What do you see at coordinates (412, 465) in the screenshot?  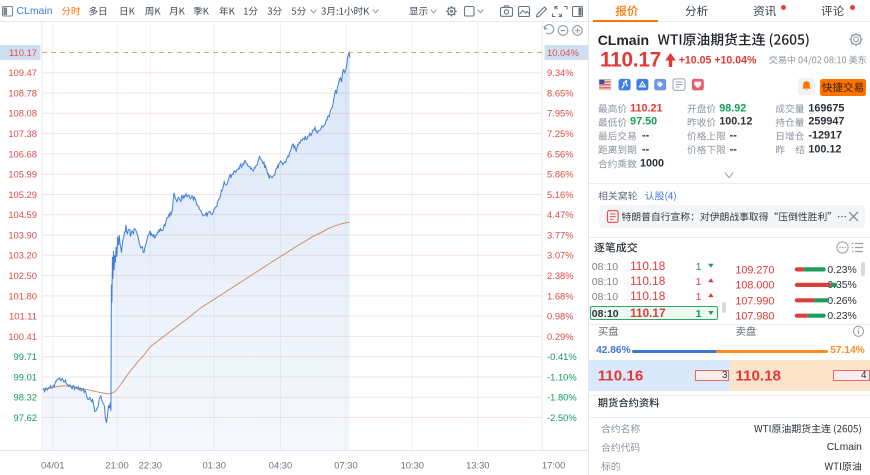 I see `svg-text: 10:30` at bounding box center [412, 465].